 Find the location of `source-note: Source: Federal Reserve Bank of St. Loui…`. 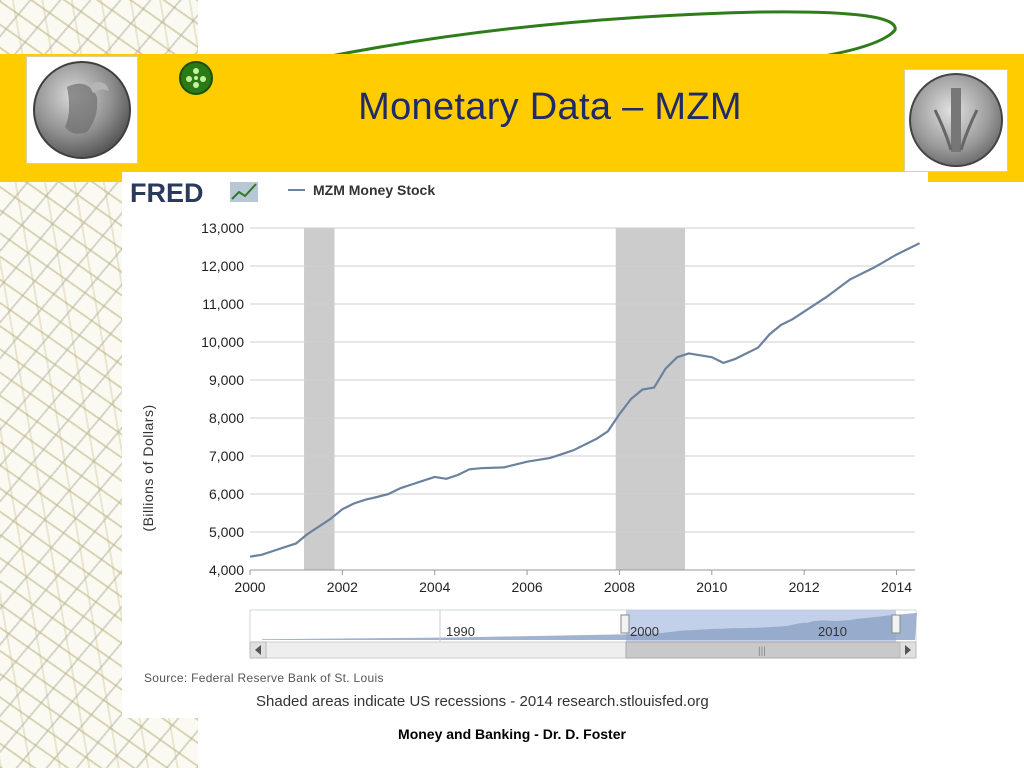

source-note: Source: Federal Reserve Bank of St. Loui… is located at coordinates (264, 678).